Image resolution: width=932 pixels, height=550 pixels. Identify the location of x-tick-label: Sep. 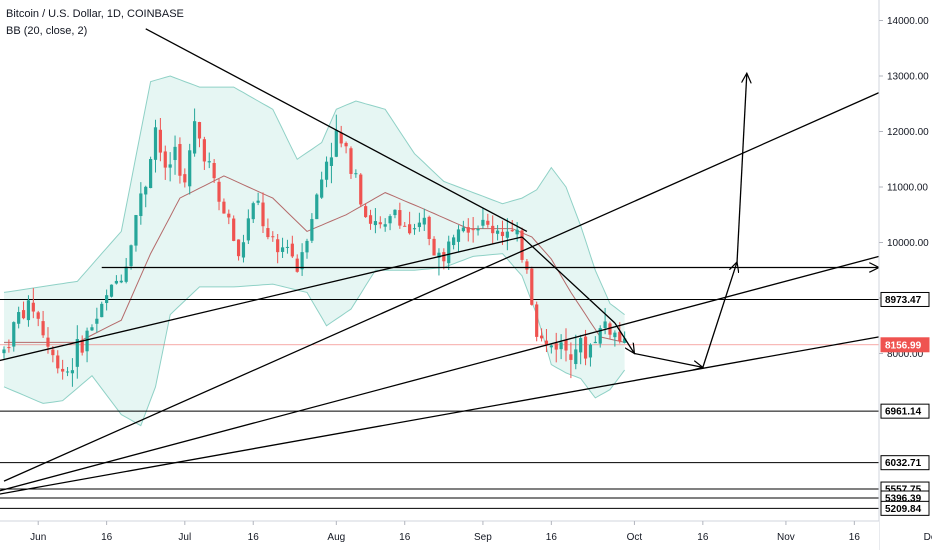
(483, 537).